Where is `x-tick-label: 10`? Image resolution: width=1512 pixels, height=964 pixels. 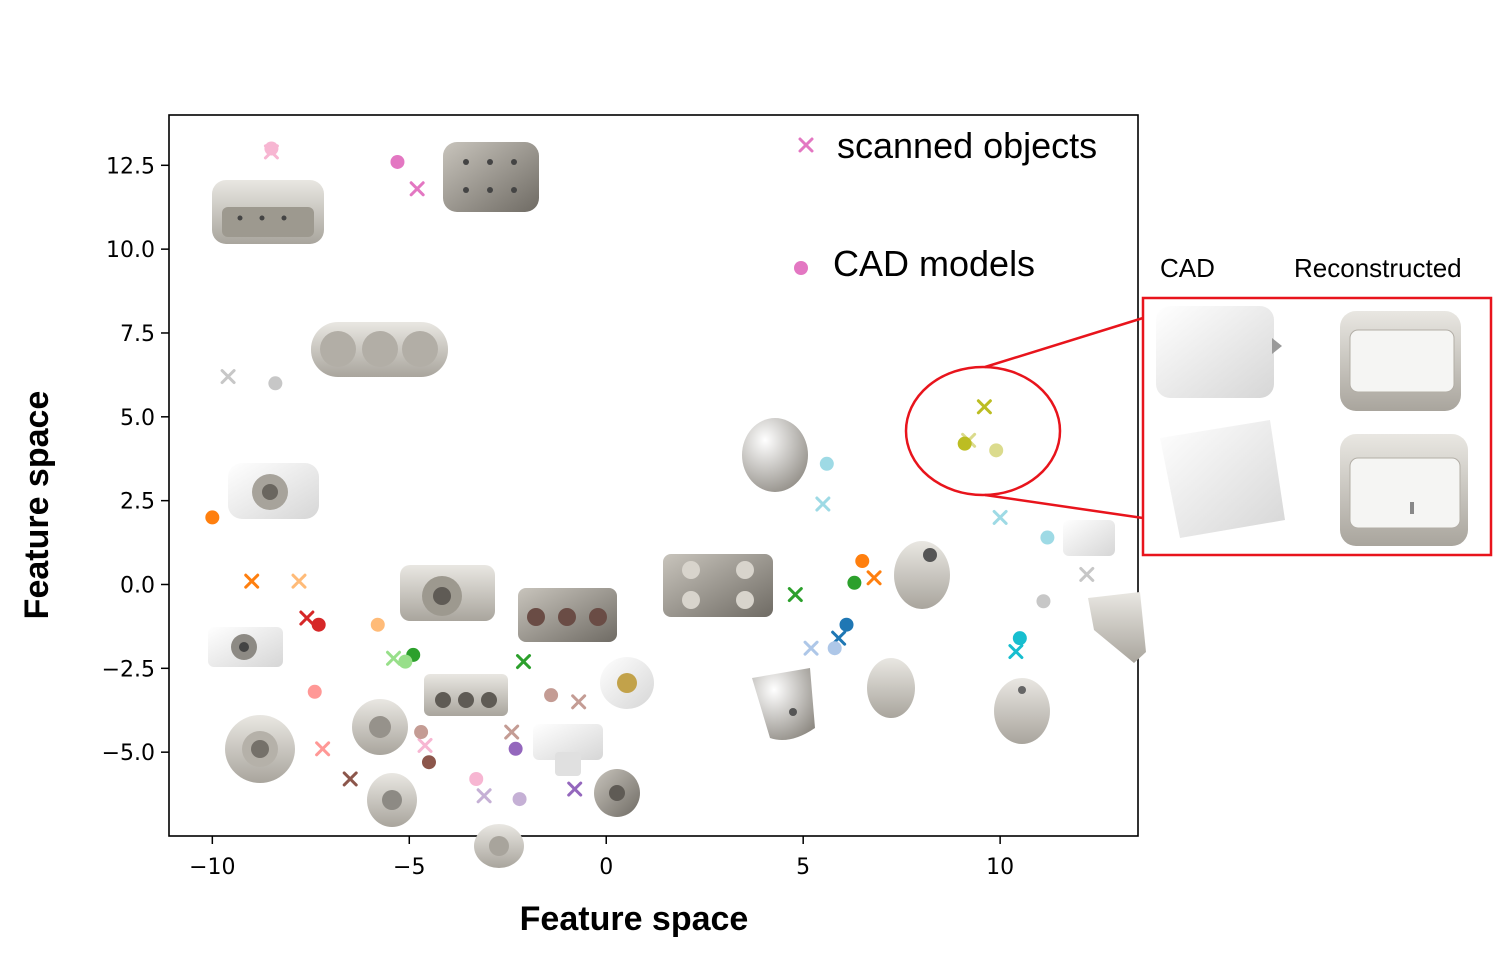 x-tick-label: 10 is located at coordinates (1000, 867).